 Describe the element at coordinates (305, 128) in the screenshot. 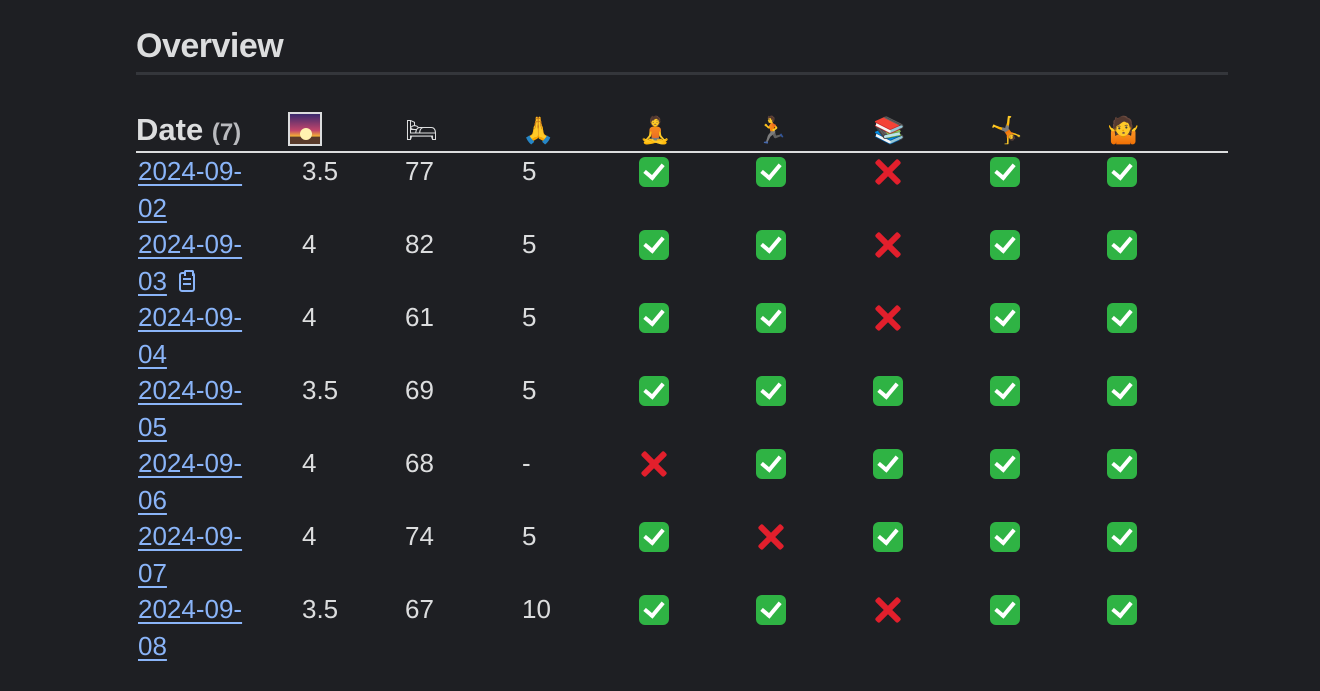

I see `sunrise-icon` at that location.